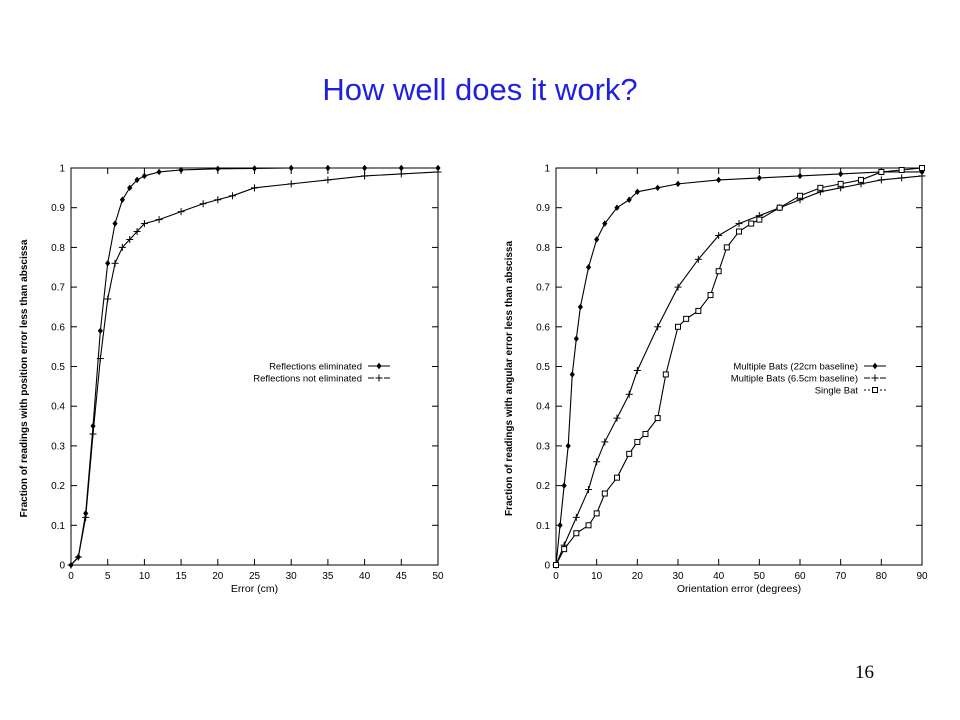  Describe the element at coordinates (547, 169) in the screenshot. I see `y-tick-label: 1` at that location.